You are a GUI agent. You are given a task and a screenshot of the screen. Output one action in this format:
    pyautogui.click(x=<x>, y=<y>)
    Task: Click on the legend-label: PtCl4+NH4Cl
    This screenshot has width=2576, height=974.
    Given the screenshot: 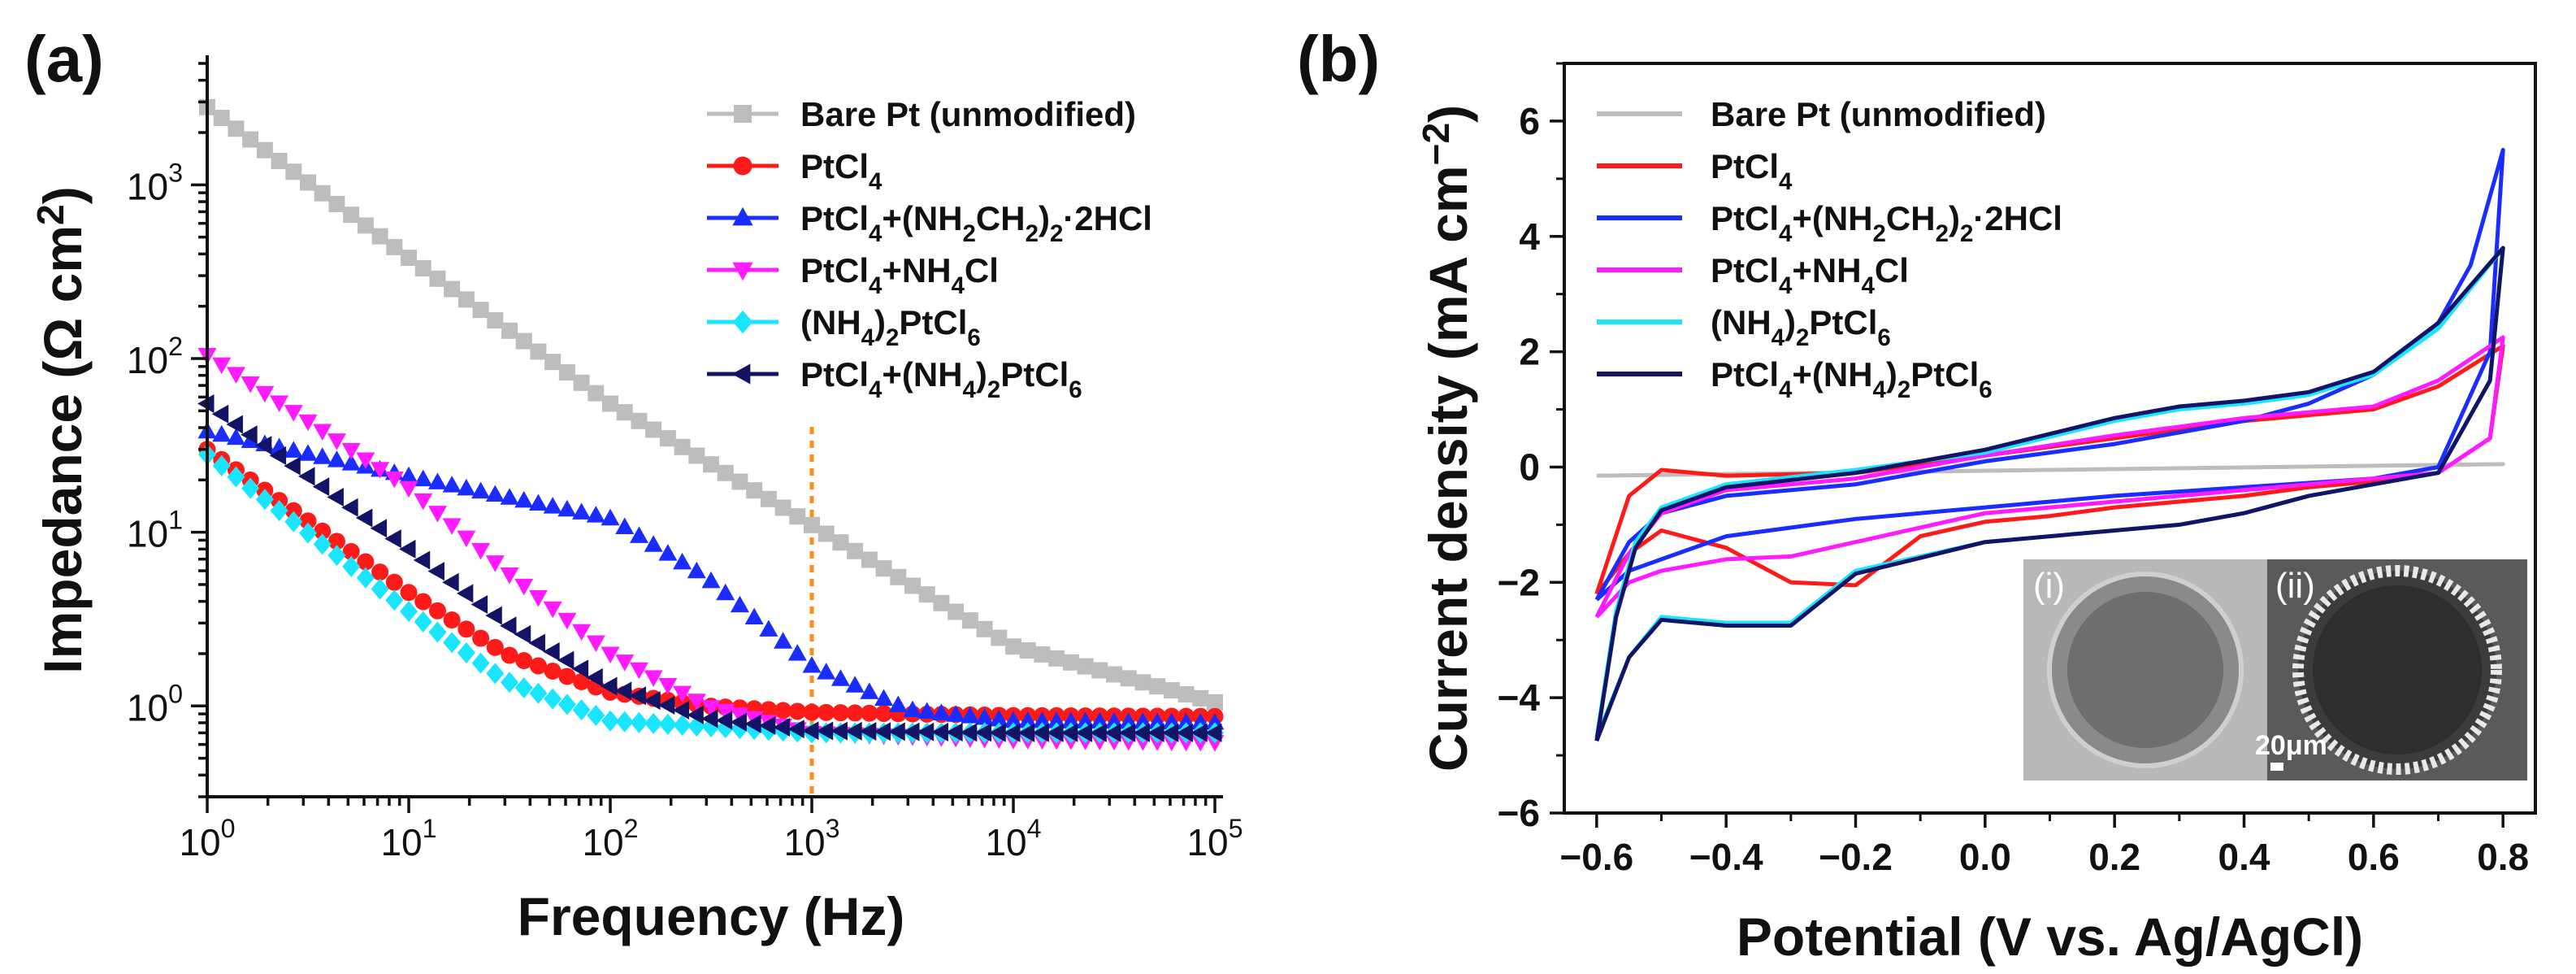 What is the action you would take?
    pyautogui.click(x=899, y=275)
    